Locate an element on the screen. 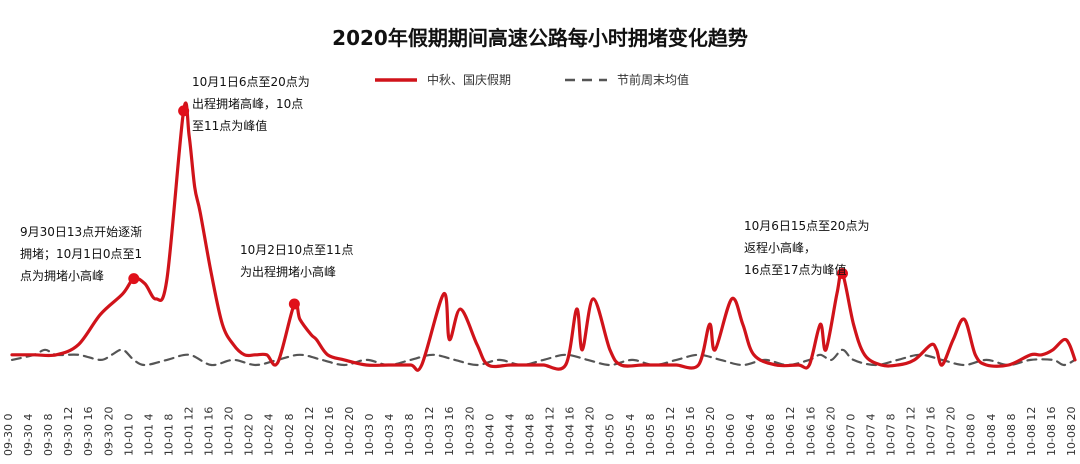 This screenshot has height=464, width=1080. annotation-text-2: 10月1日6点至20点为出程拥堵高峰，10点至11点为峰值 is located at coordinates (251, 104).